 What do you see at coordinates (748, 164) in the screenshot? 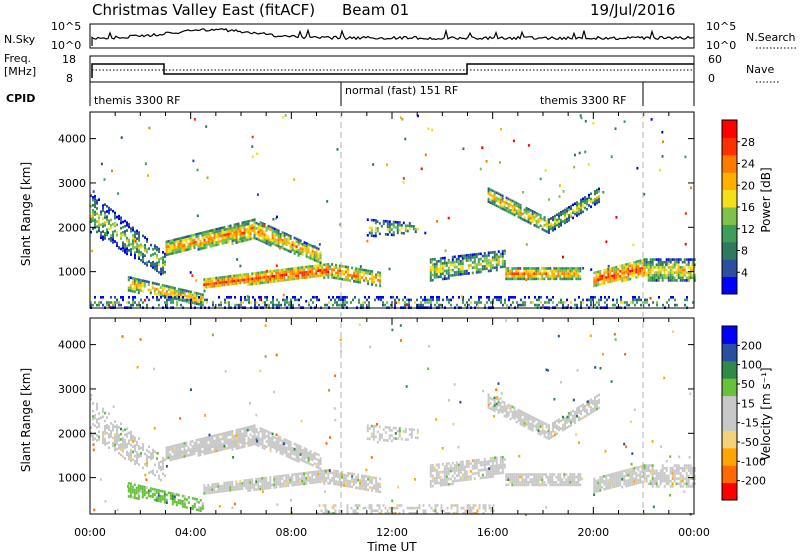
I see `colorbar-tick-label: 24` at bounding box center [748, 164].